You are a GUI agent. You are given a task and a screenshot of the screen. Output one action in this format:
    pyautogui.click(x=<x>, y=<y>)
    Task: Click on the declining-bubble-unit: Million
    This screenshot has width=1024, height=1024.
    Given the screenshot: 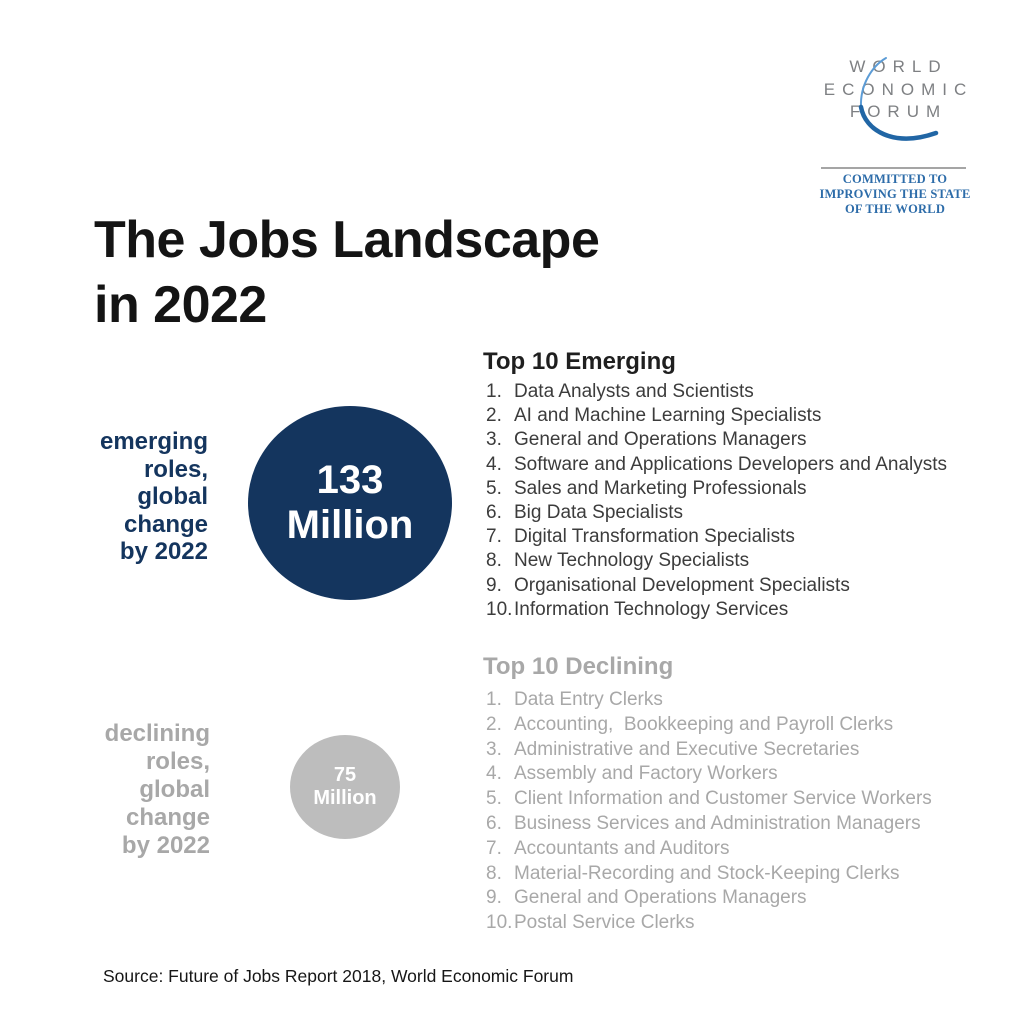 What is the action you would take?
    pyautogui.click(x=345, y=798)
    